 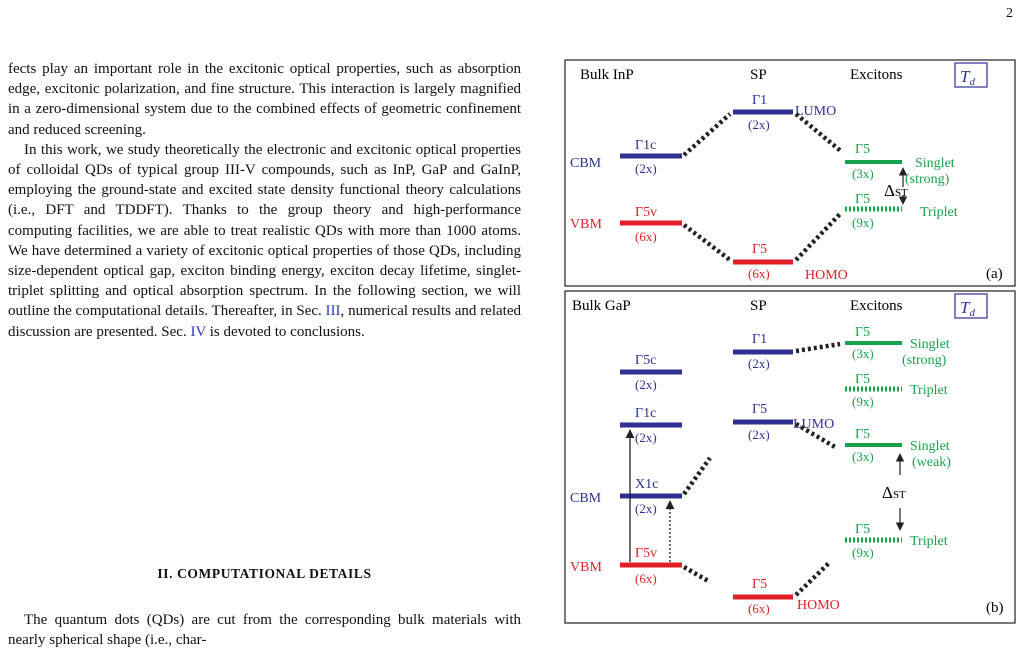 What do you see at coordinates (818, 237) in the screenshot?
I see `panel-a-connector-homo` at bounding box center [818, 237].